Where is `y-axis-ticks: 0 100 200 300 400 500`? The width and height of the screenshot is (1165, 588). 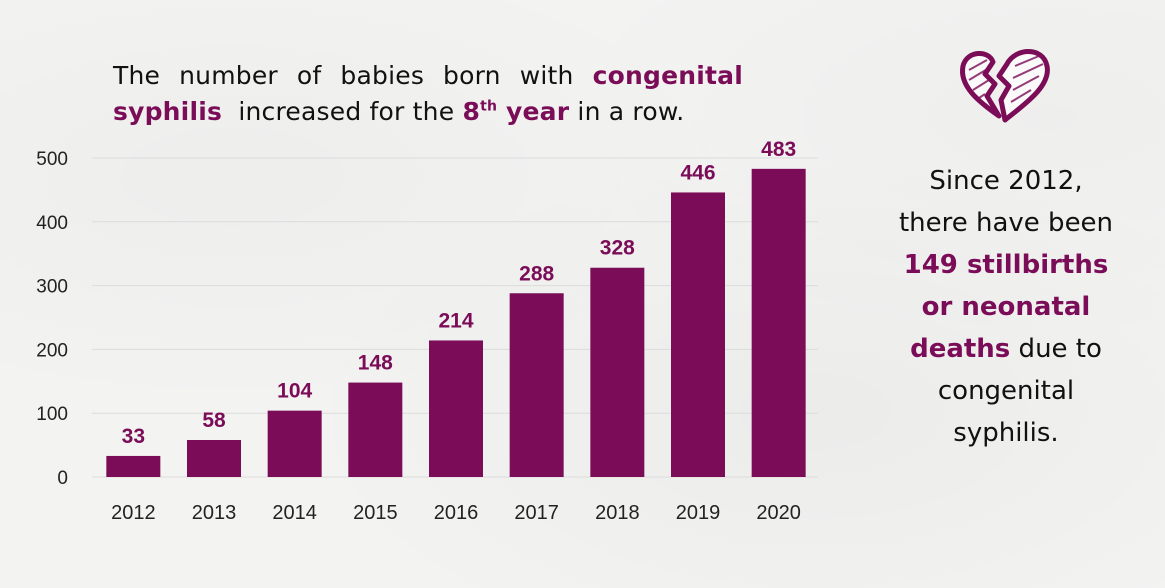
y-axis-ticks: 0 100 200 300 400 500 is located at coordinates (52, 319).